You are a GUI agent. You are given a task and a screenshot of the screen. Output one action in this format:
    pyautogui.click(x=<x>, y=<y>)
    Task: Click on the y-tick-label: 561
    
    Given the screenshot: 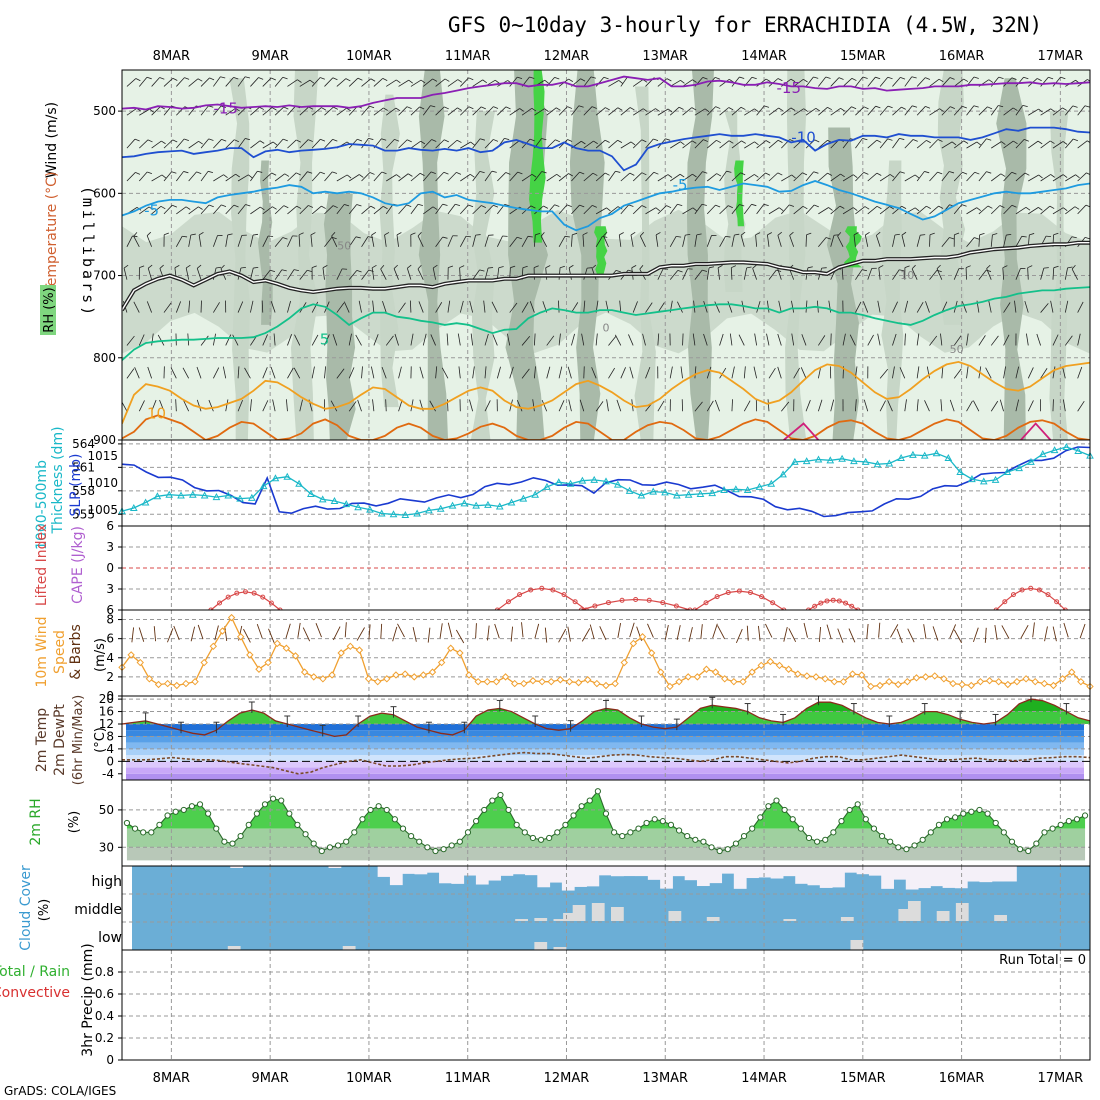 What is the action you would take?
    pyautogui.click(x=83, y=467)
    